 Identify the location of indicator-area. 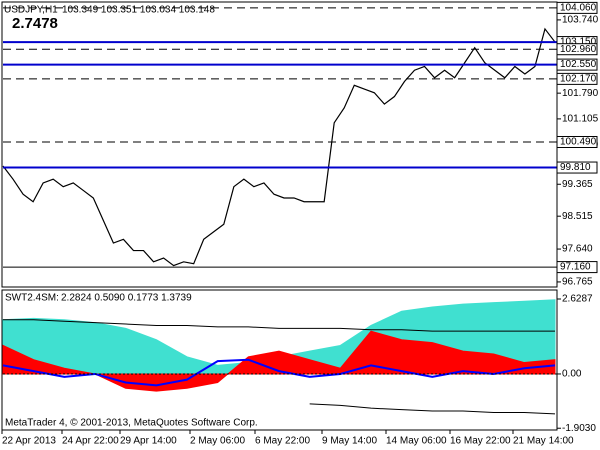
(279, 361).